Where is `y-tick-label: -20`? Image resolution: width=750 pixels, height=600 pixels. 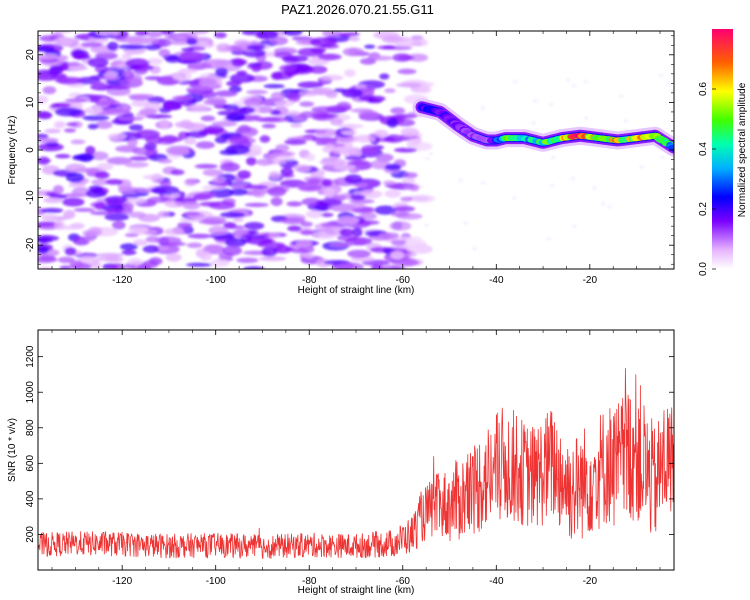
y-tick-label: -20 is located at coordinates (30, 245).